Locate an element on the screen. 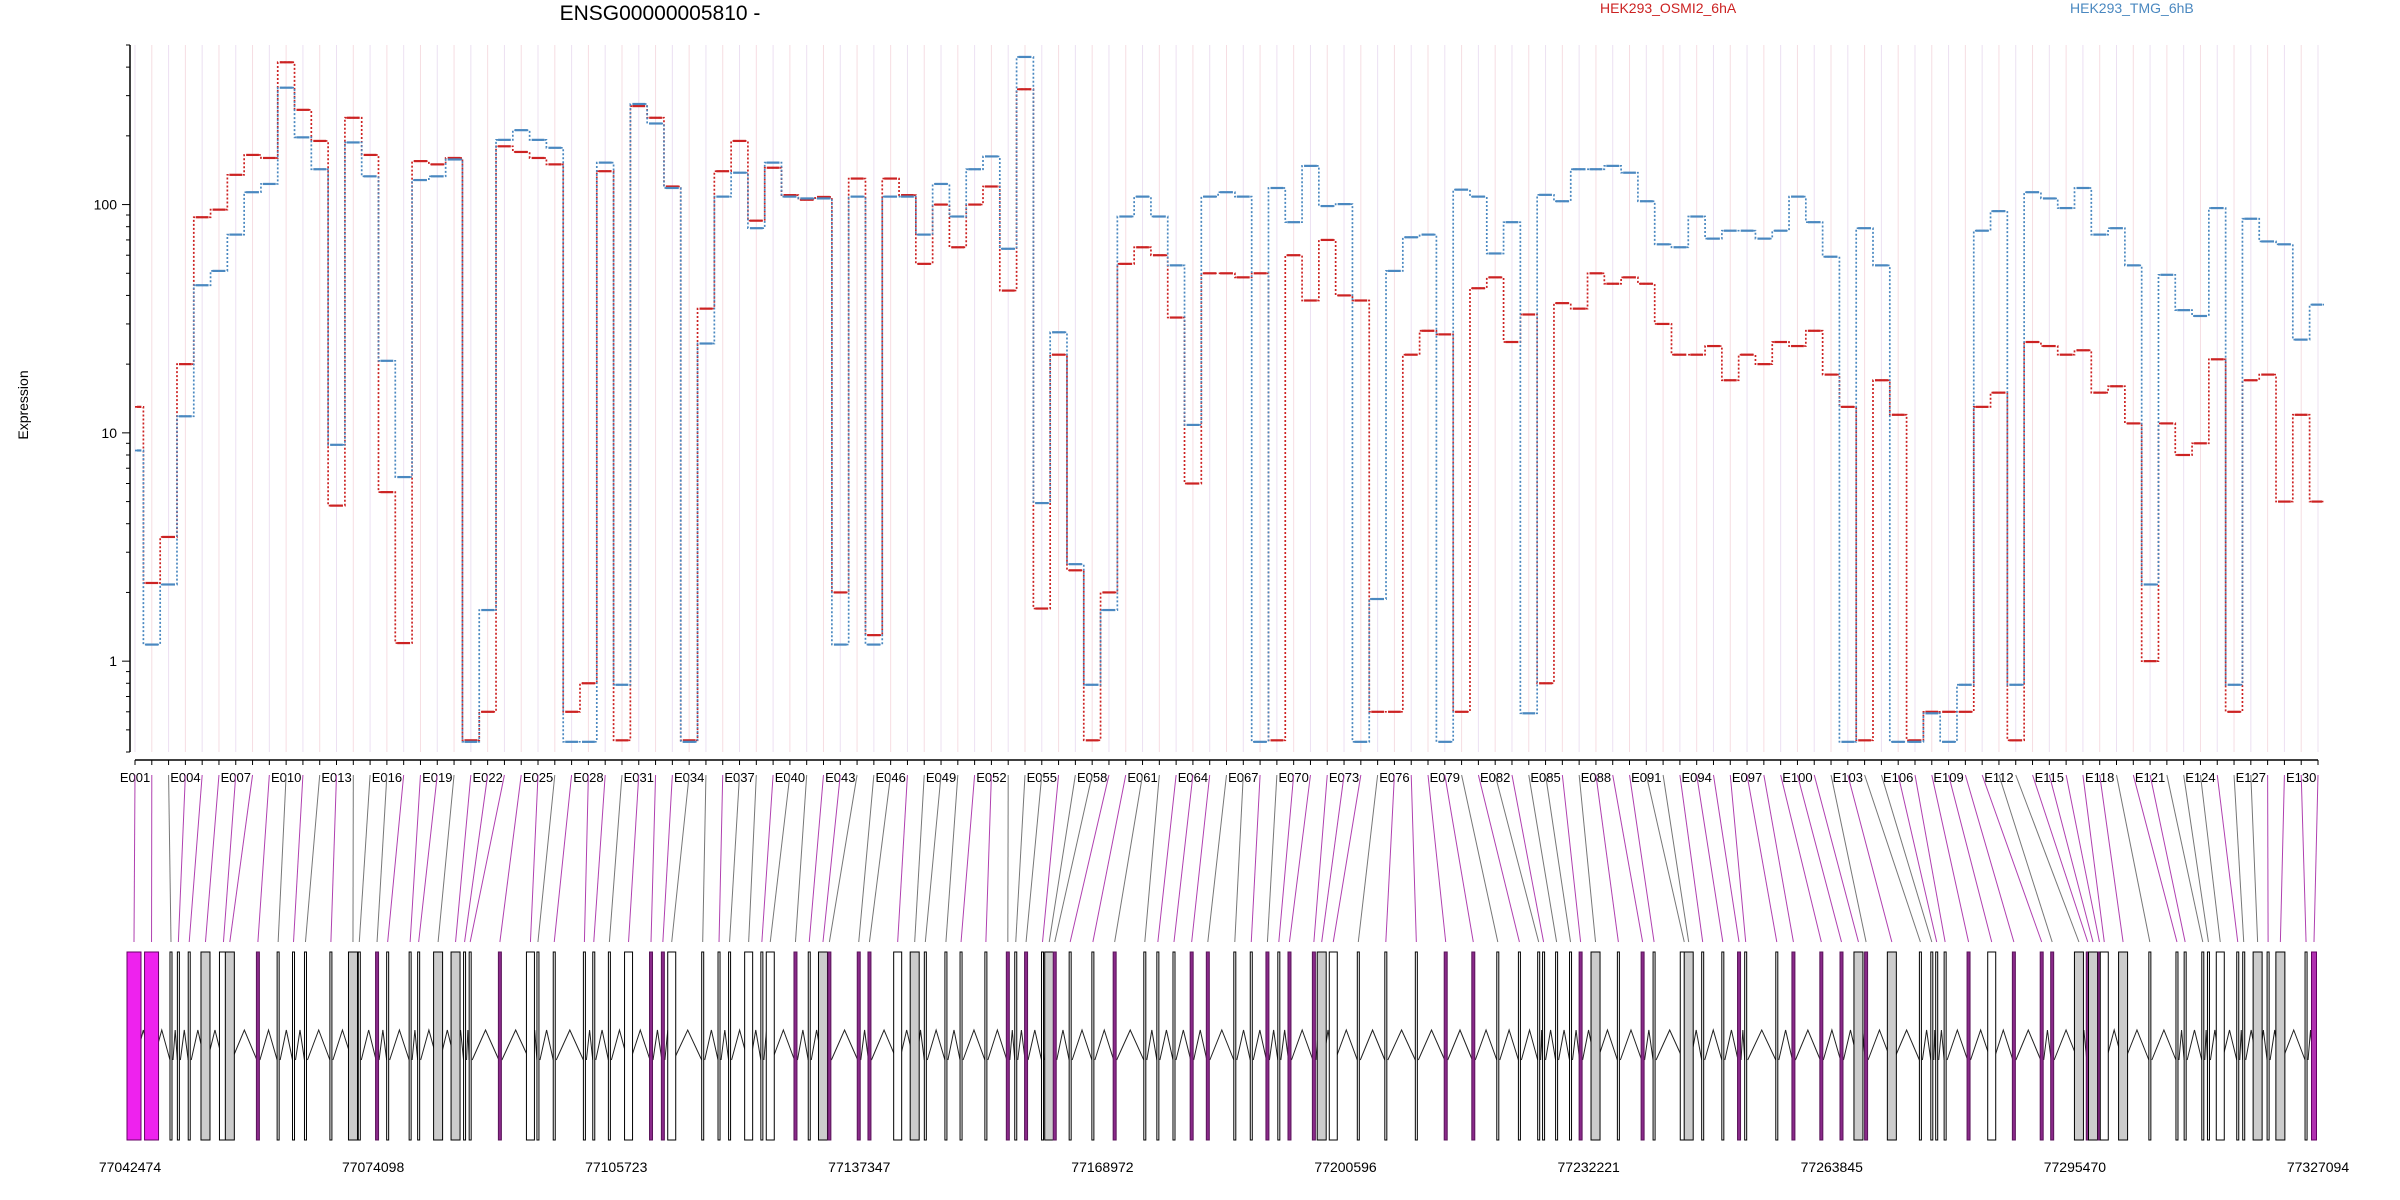  genomic-tick-label: 77074098 is located at coordinates (373, 1167).